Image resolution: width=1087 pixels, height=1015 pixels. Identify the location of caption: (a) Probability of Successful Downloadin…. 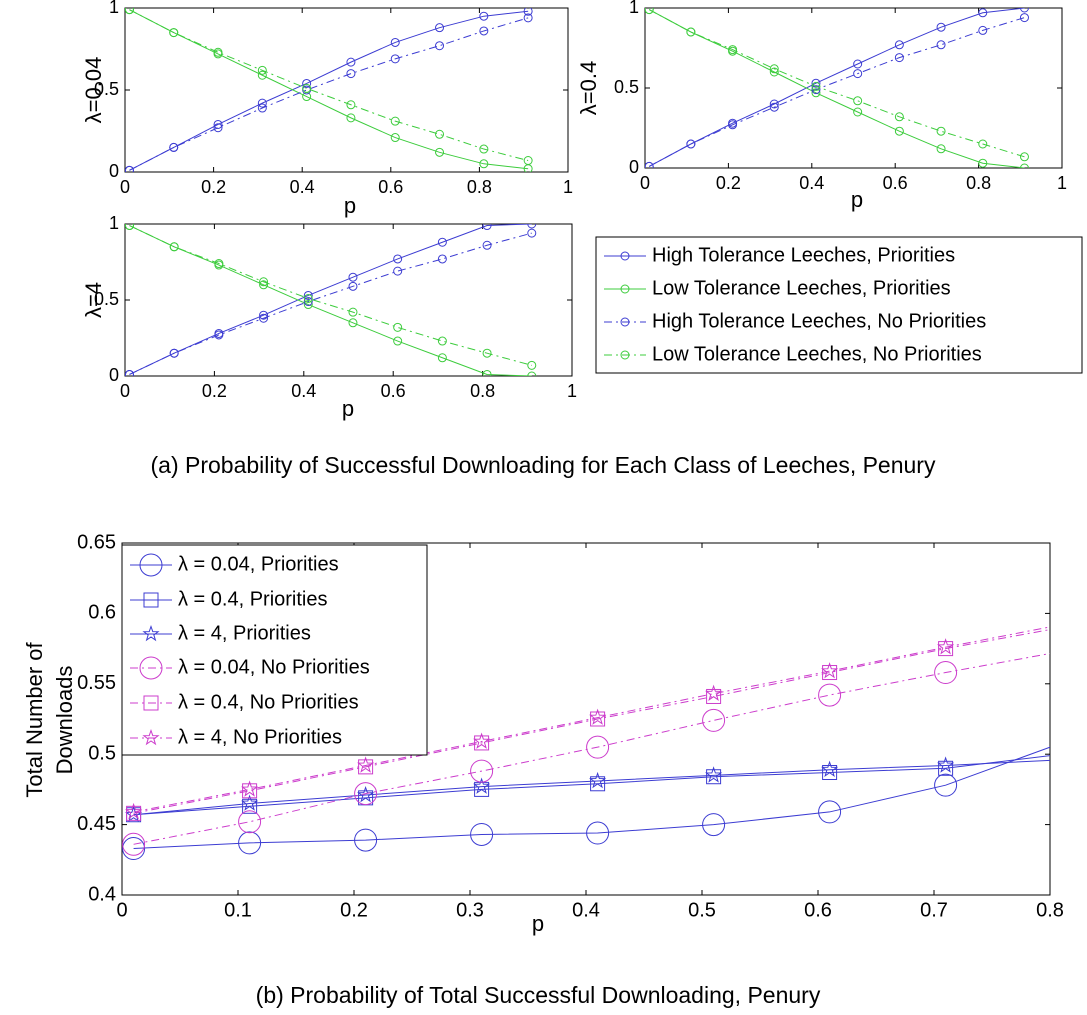
(543, 465).